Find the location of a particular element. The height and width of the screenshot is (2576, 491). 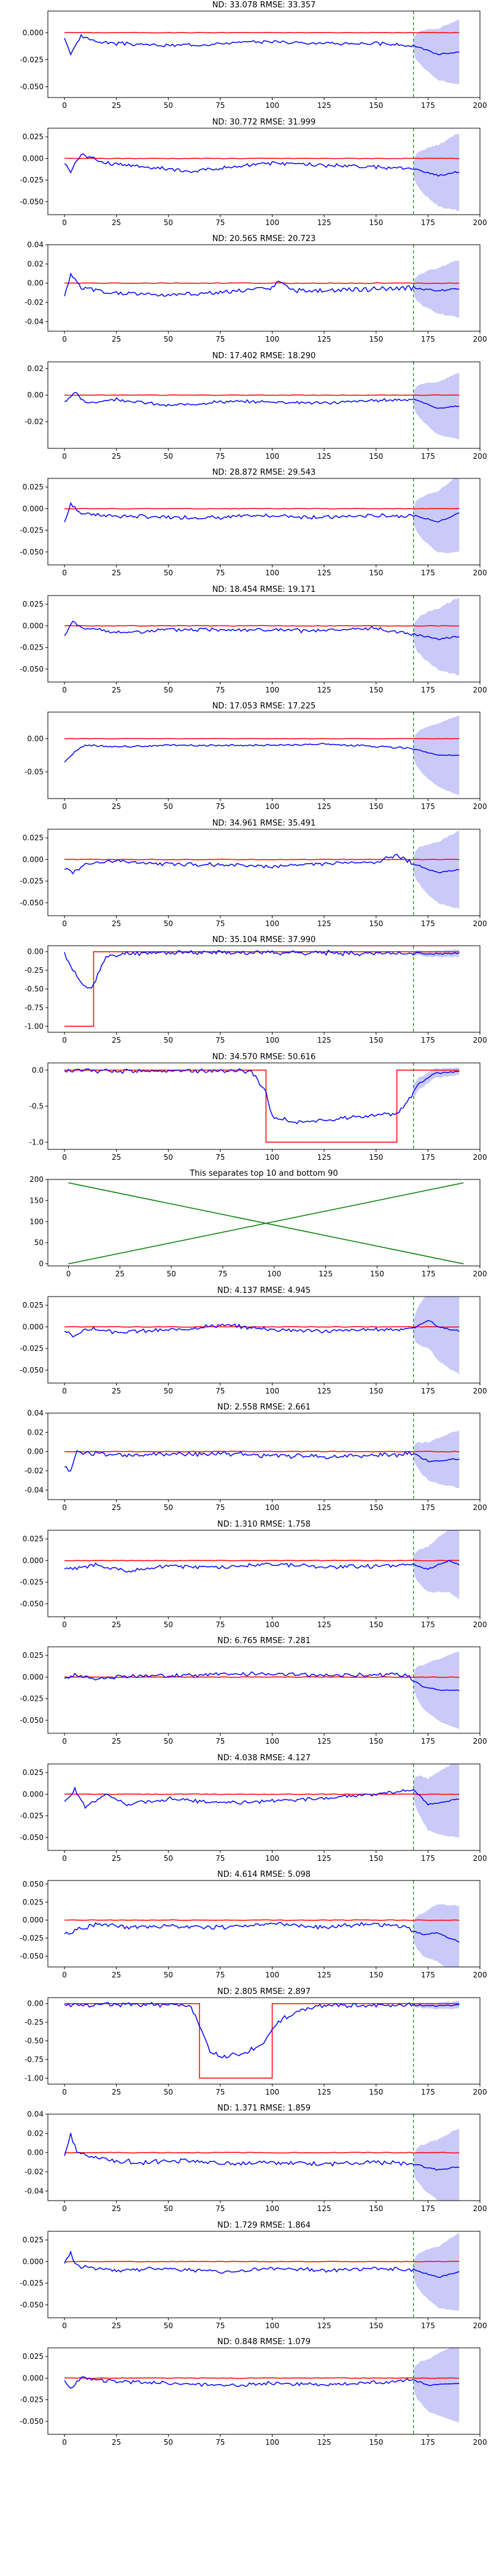

y-tick-label: 0.025 is located at coordinates (33, 136).